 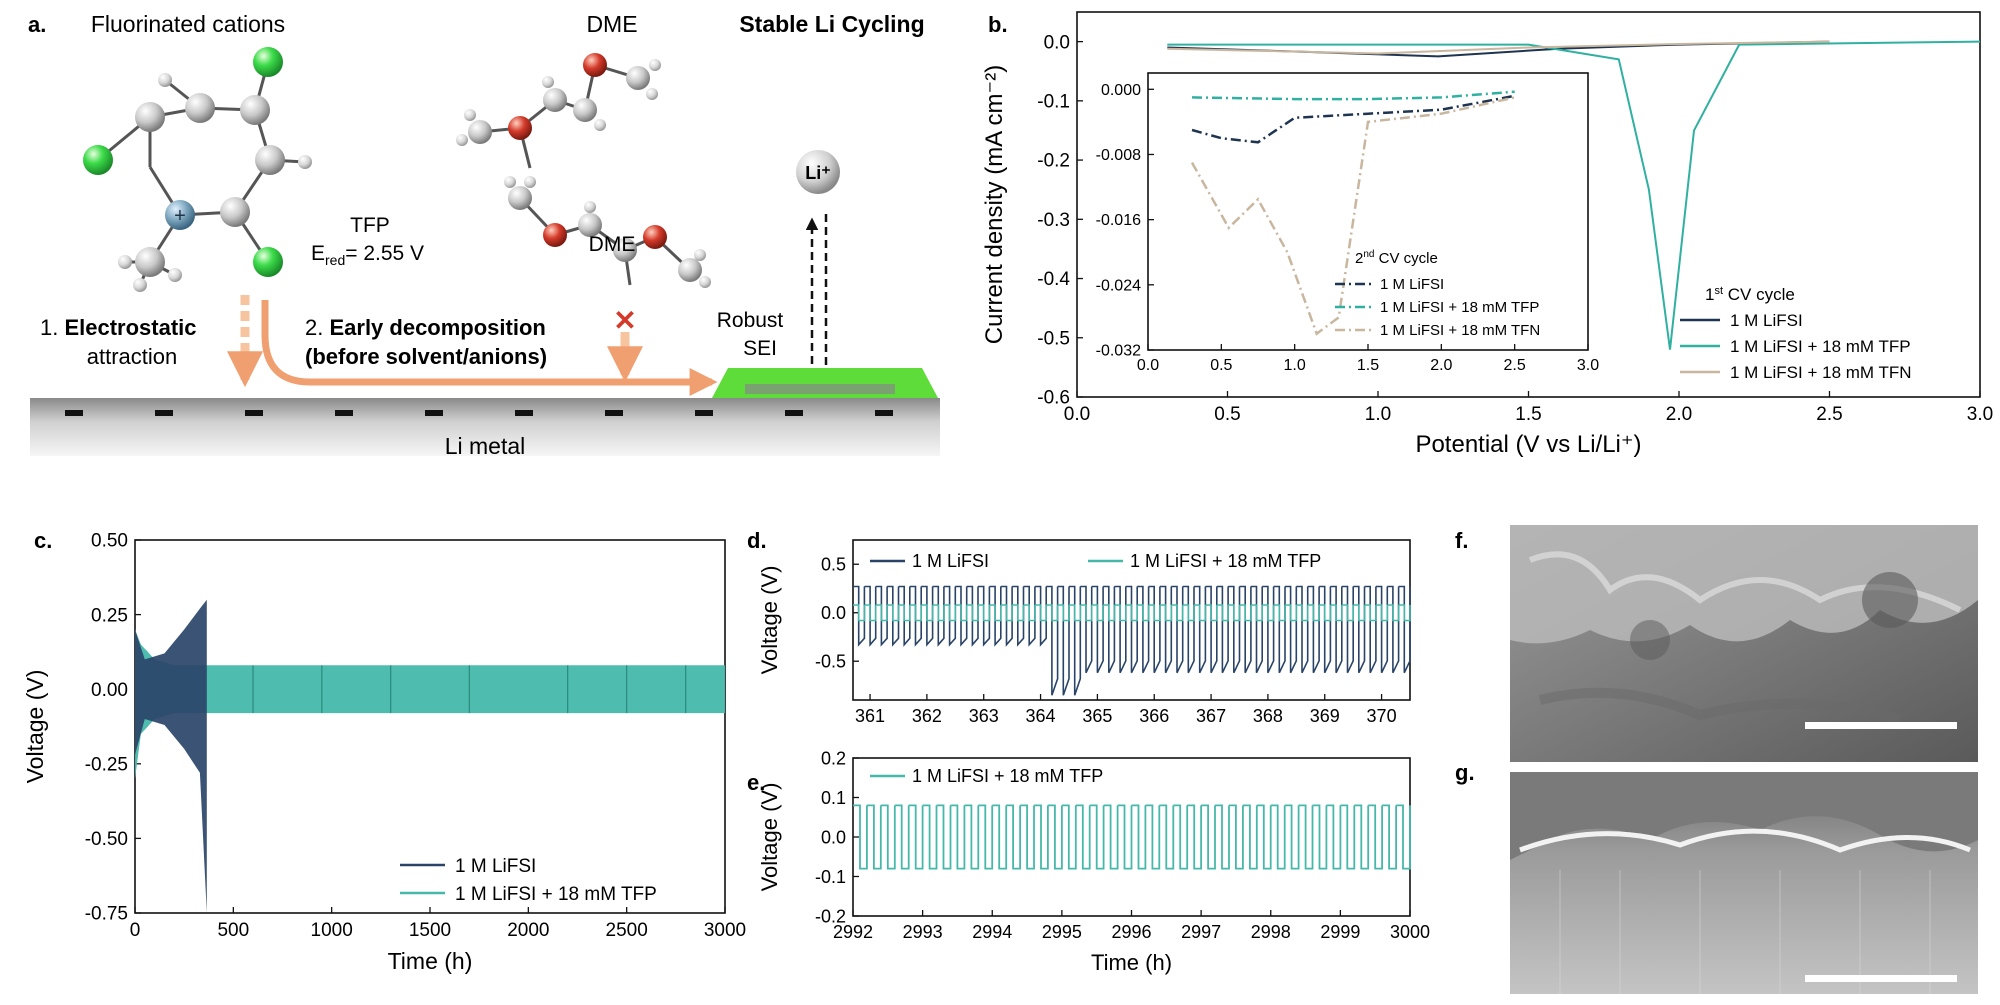 I want to click on inset-legend-entry: 1 M LiFSI, so click(x=1412, y=284).